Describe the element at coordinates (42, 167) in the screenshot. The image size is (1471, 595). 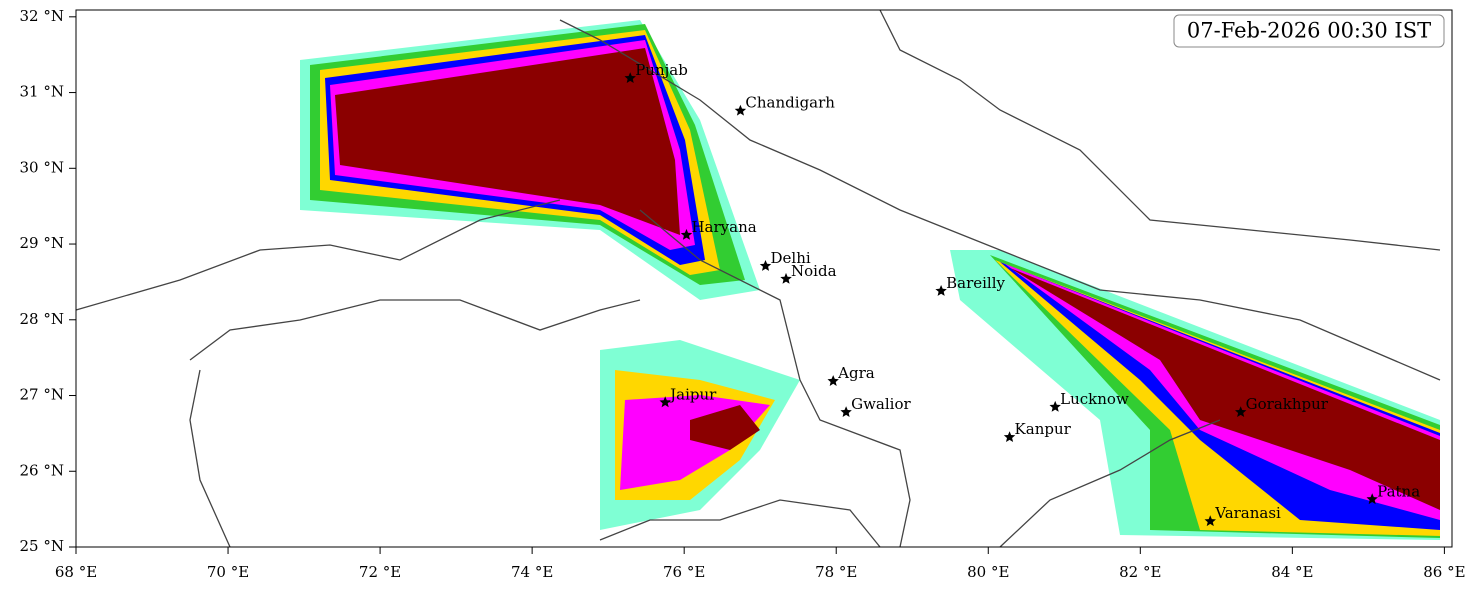
I see `y-tick-label: 30 °N` at that location.